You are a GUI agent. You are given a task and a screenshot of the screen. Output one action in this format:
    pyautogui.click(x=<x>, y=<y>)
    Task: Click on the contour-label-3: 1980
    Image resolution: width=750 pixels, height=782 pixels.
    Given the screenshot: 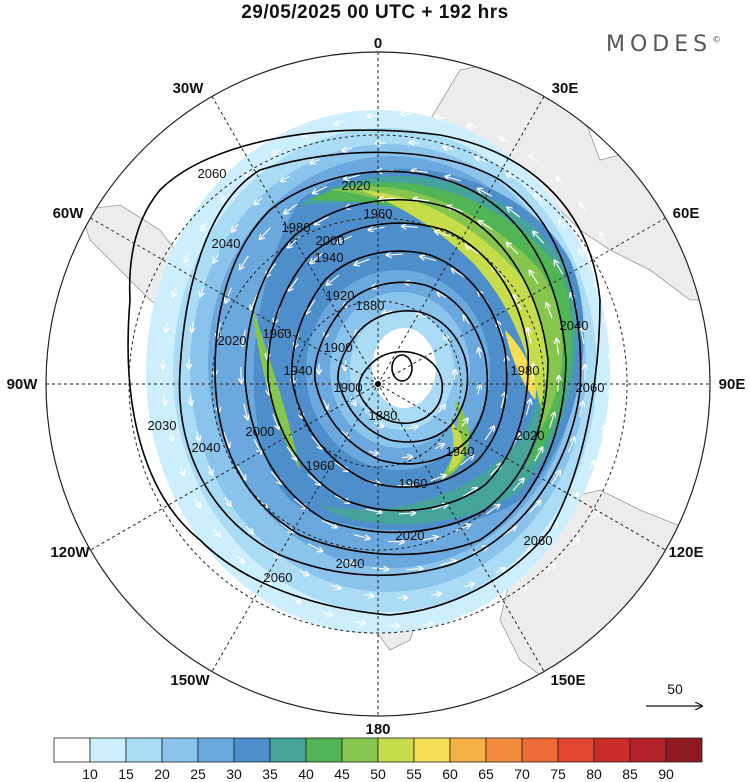 What is the action you would take?
    pyautogui.click(x=296, y=227)
    